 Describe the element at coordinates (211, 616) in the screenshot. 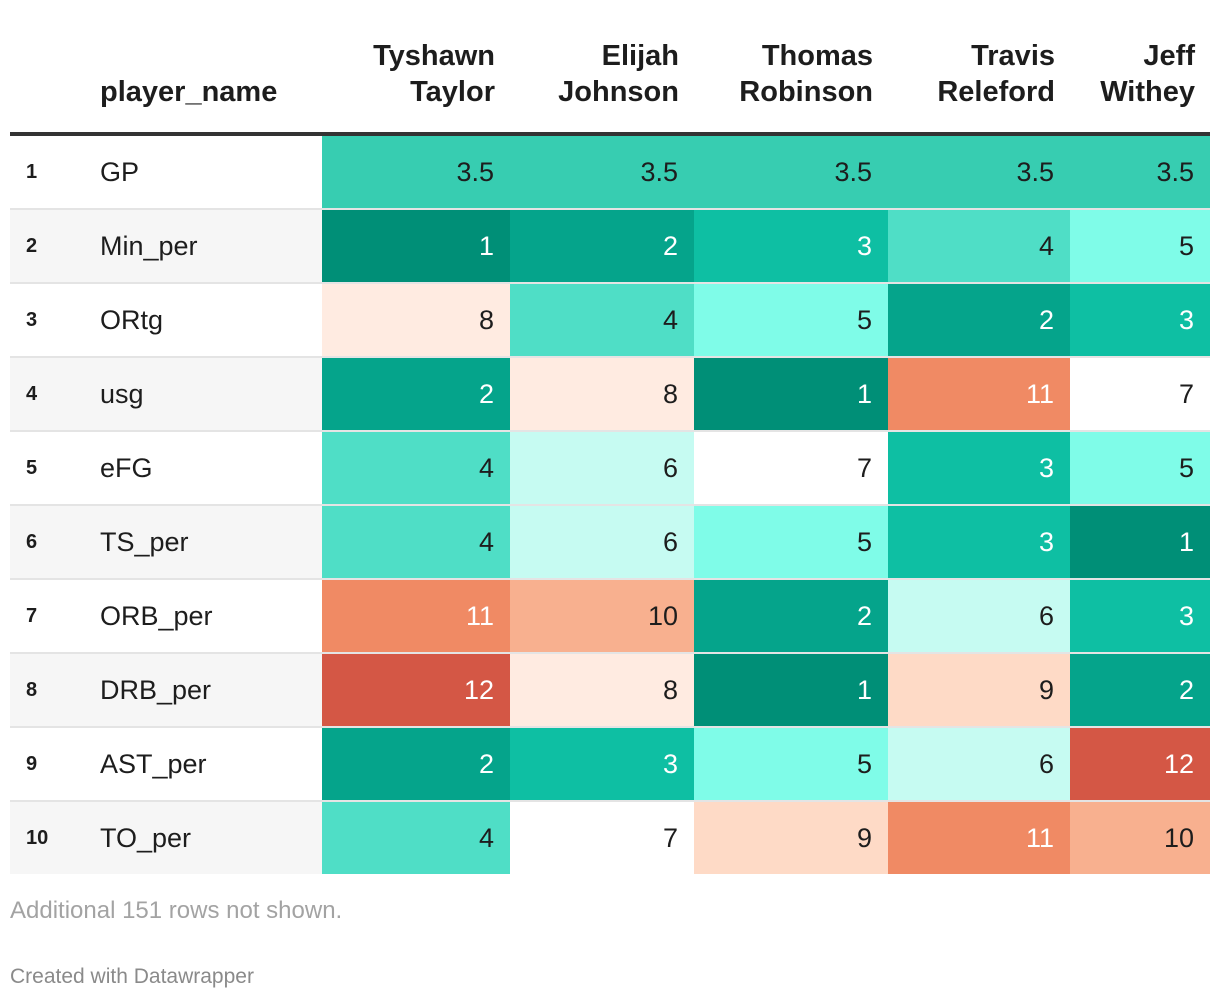

I see `stat-name: ORB_per` at that location.